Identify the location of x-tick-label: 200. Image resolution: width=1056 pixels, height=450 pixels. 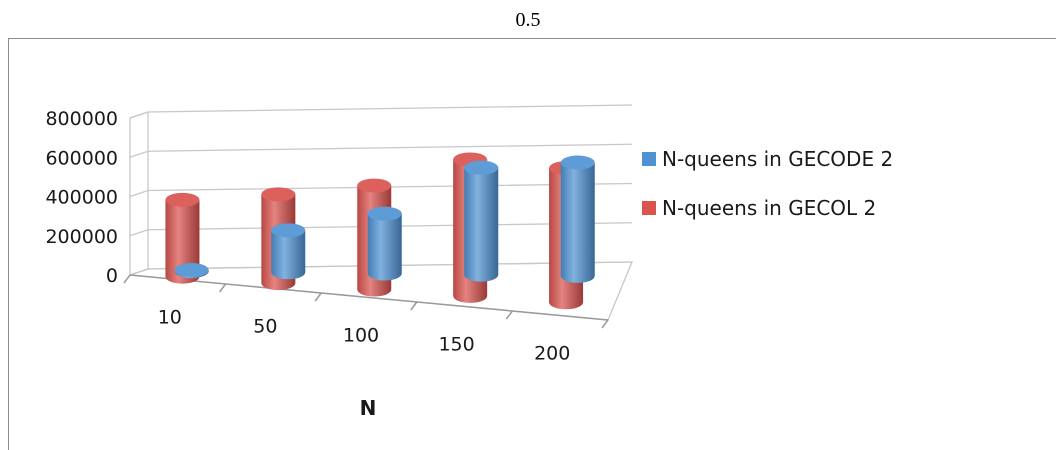
(552, 354).